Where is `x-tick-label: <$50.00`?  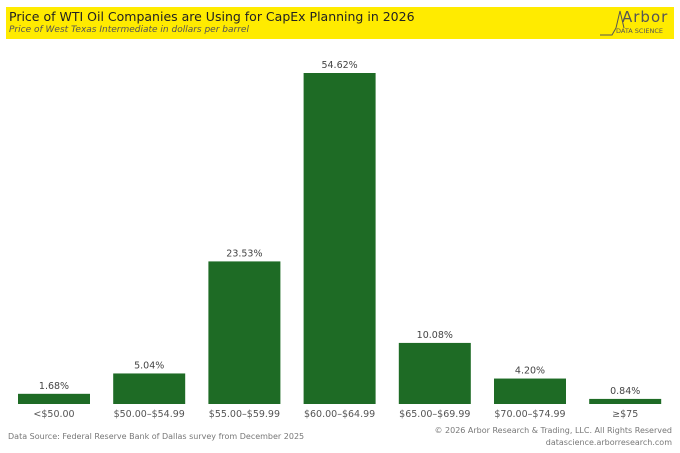 x-tick-label: <$50.00 is located at coordinates (53, 414).